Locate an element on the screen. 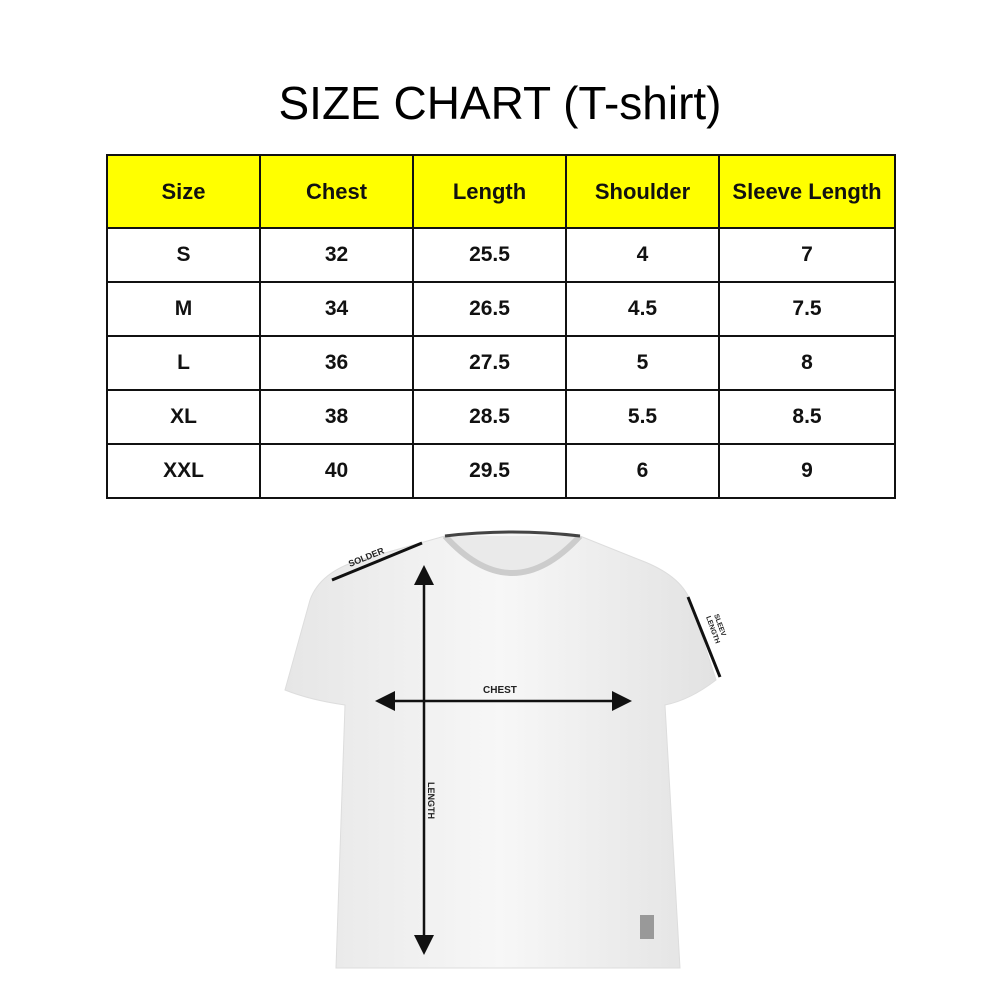  table-cell: 28.5 is located at coordinates (489, 417).